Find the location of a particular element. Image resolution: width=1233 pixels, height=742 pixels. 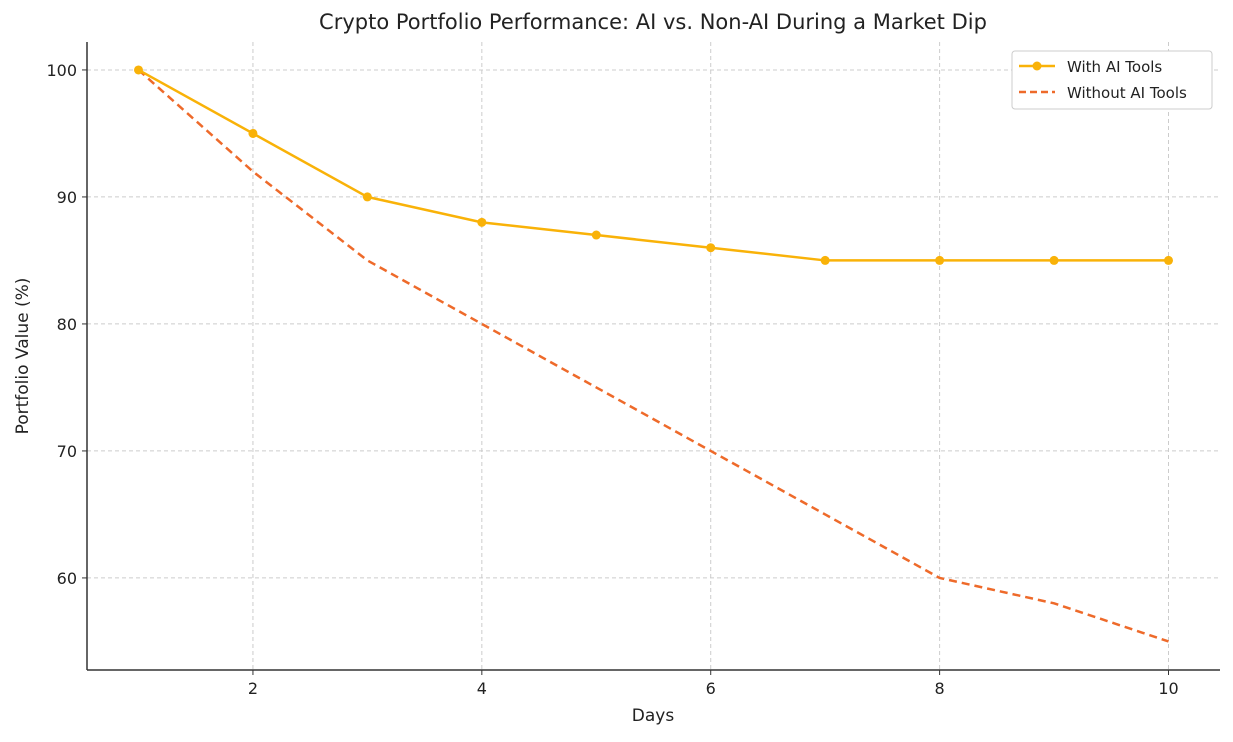

legend-label-without-ai: Without AI Tools is located at coordinates (1127, 93).